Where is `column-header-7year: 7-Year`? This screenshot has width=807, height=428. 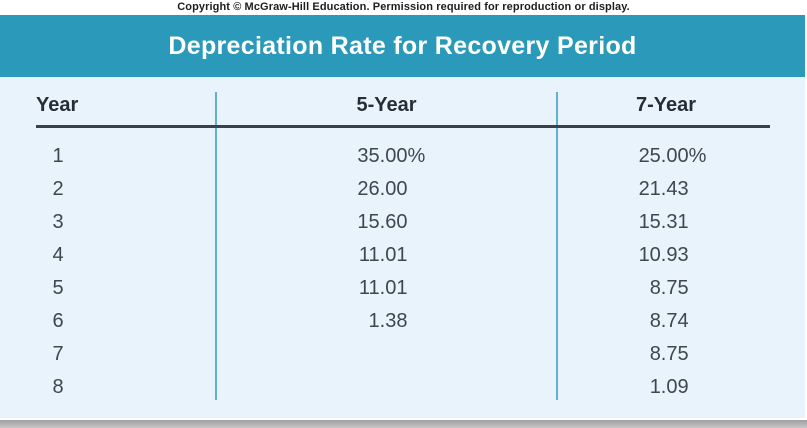 column-header-7year: 7-Year is located at coordinates (666, 105).